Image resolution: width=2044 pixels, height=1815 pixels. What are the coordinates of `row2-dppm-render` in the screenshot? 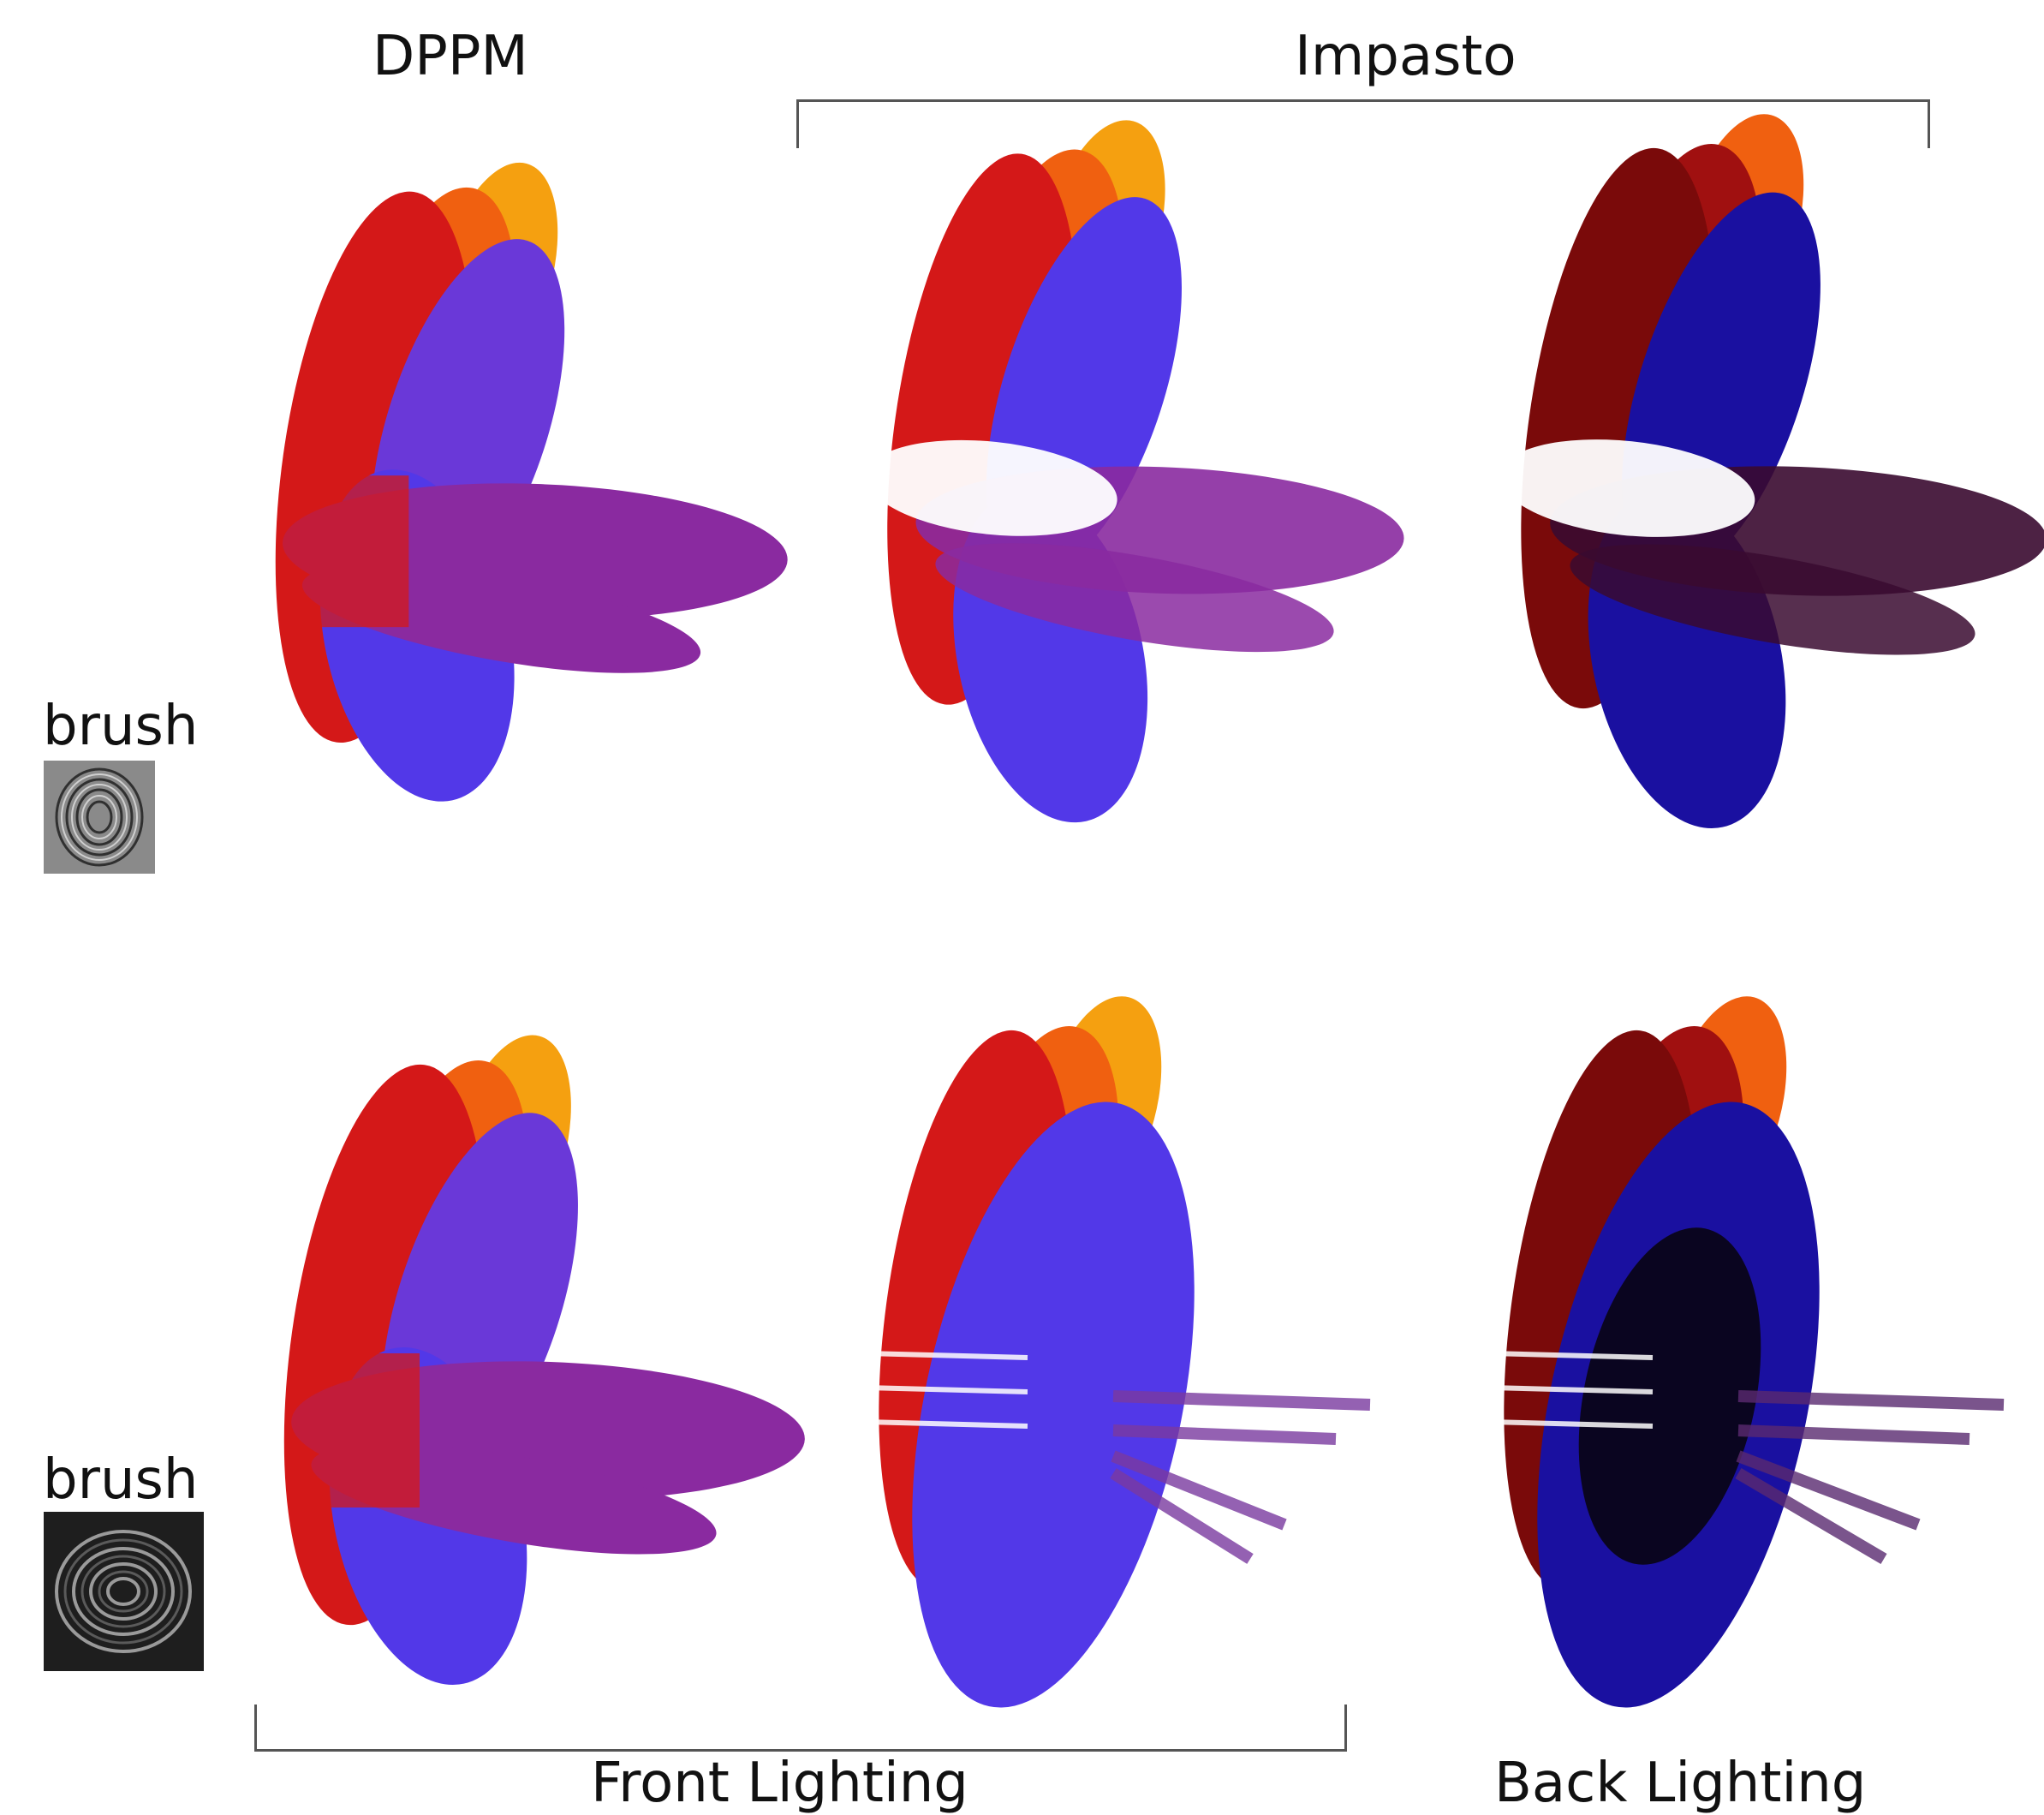 It's located at (544, 1362).